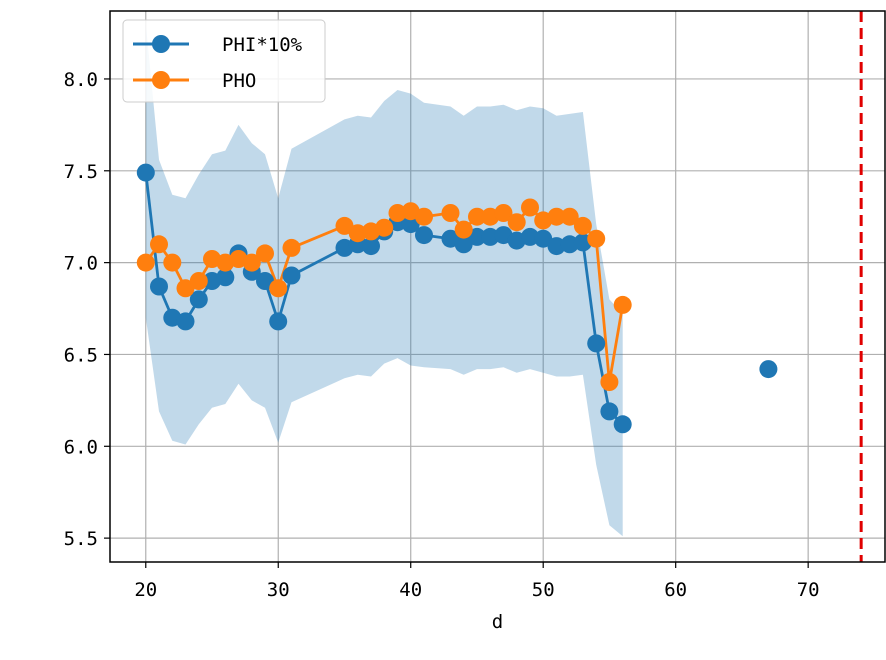 This screenshot has width=886, height=660. What do you see at coordinates (410, 590) in the screenshot?
I see `x-tick-label-40: 40` at bounding box center [410, 590].